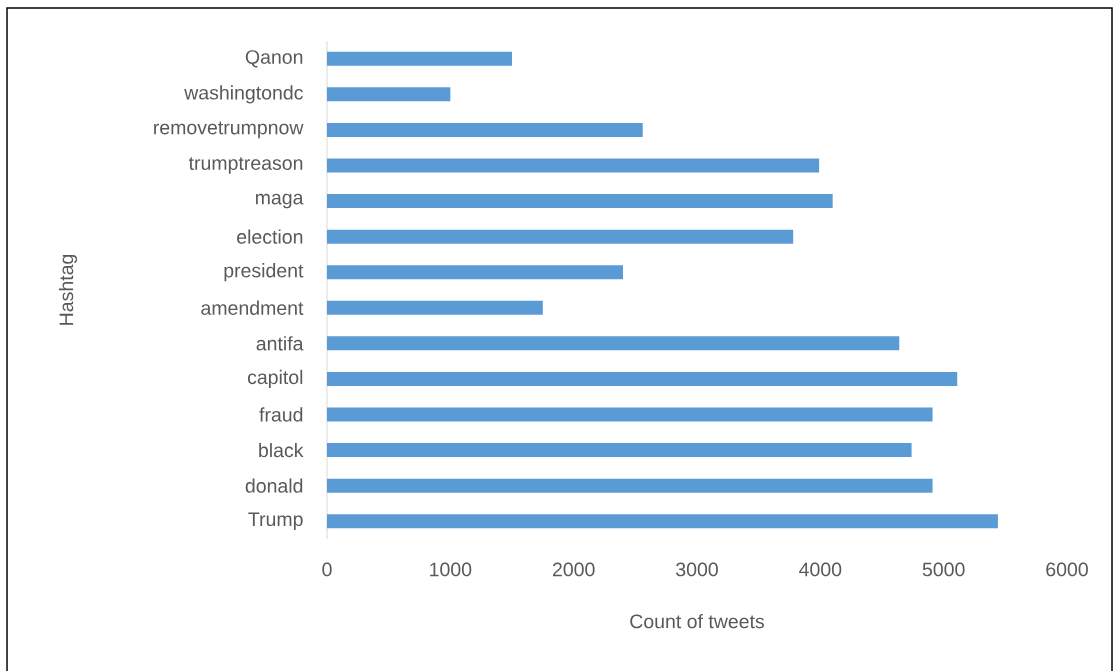 This screenshot has height=671, width=1115. What do you see at coordinates (451, 569) in the screenshot?
I see `x-tick-label: 1000` at bounding box center [451, 569].